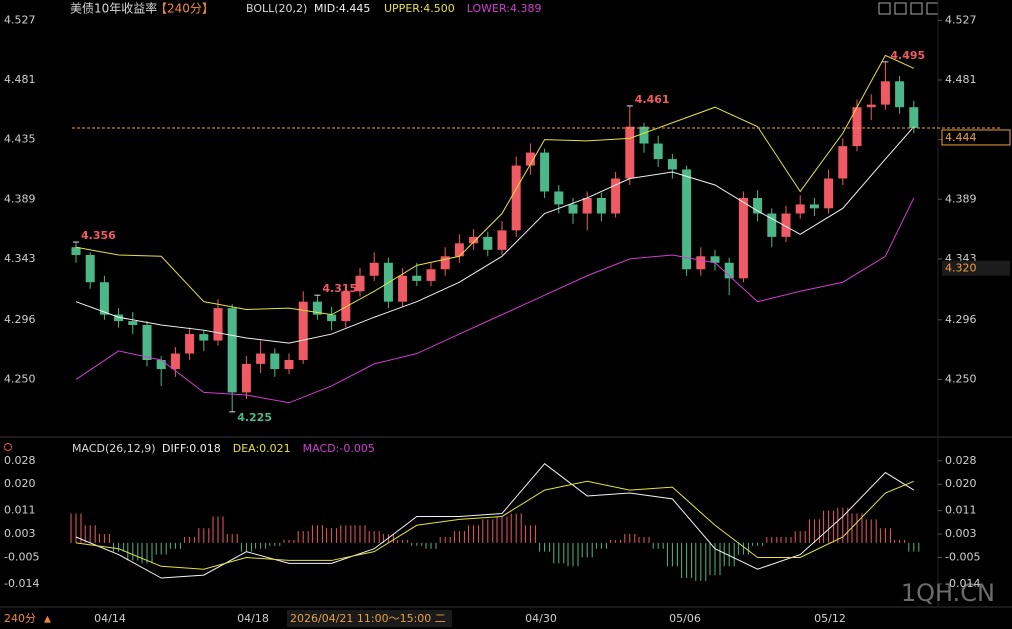  I want to click on y-tick-label: 4.481, so click(20, 79).